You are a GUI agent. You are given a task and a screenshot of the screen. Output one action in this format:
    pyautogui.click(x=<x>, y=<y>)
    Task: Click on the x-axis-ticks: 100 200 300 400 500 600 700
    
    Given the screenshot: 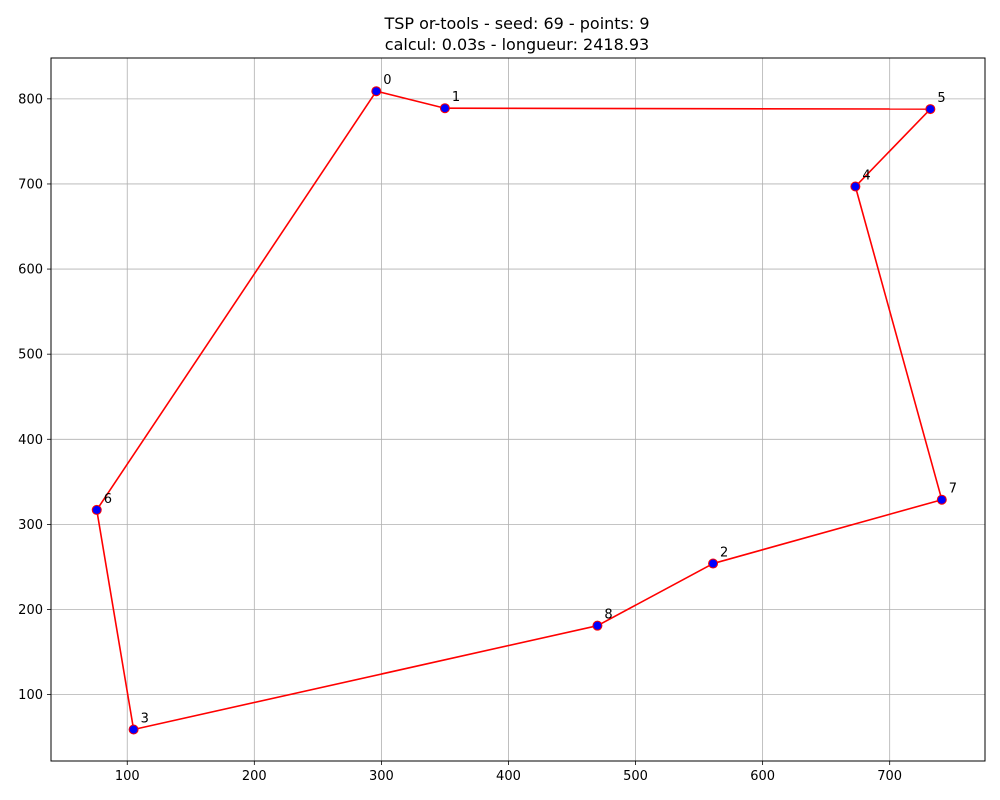 What is the action you would take?
    pyautogui.click(x=508, y=772)
    